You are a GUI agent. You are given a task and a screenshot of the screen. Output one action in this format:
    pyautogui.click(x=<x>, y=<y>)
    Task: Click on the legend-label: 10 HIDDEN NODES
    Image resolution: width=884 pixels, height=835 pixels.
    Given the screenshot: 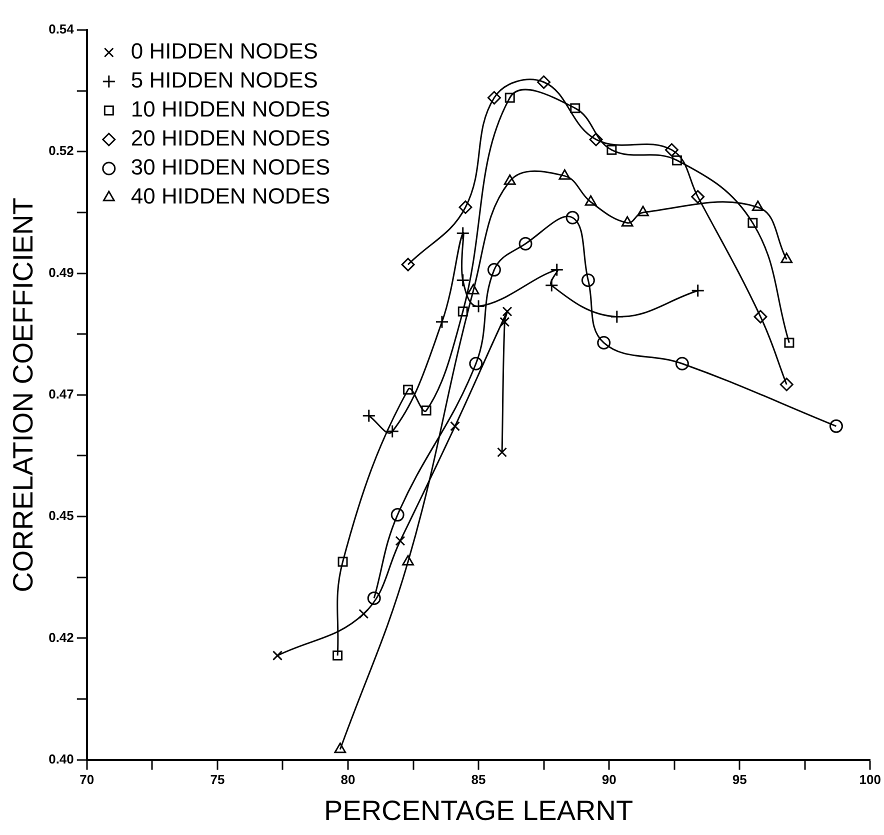 What is the action you would take?
    pyautogui.click(x=230, y=109)
    